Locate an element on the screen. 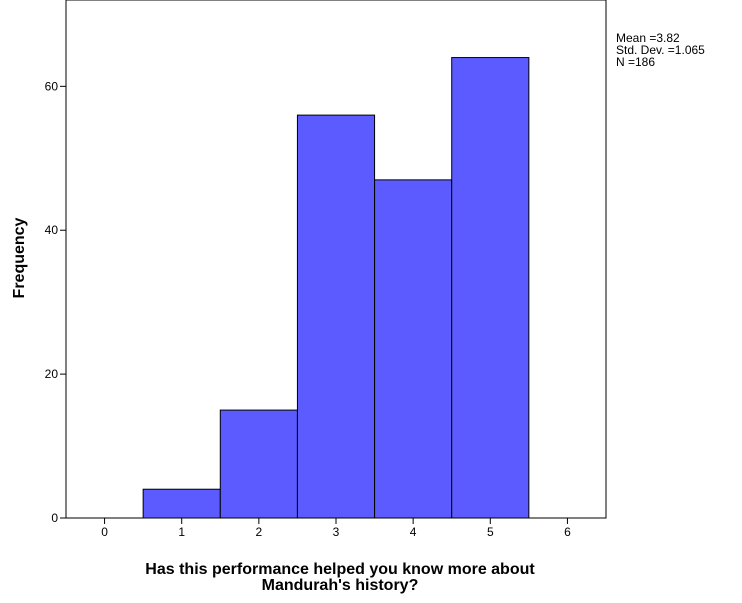 This screenshot has width=742, height=603. y-tick-label-0: 0 is located at coordinates (54, 518).